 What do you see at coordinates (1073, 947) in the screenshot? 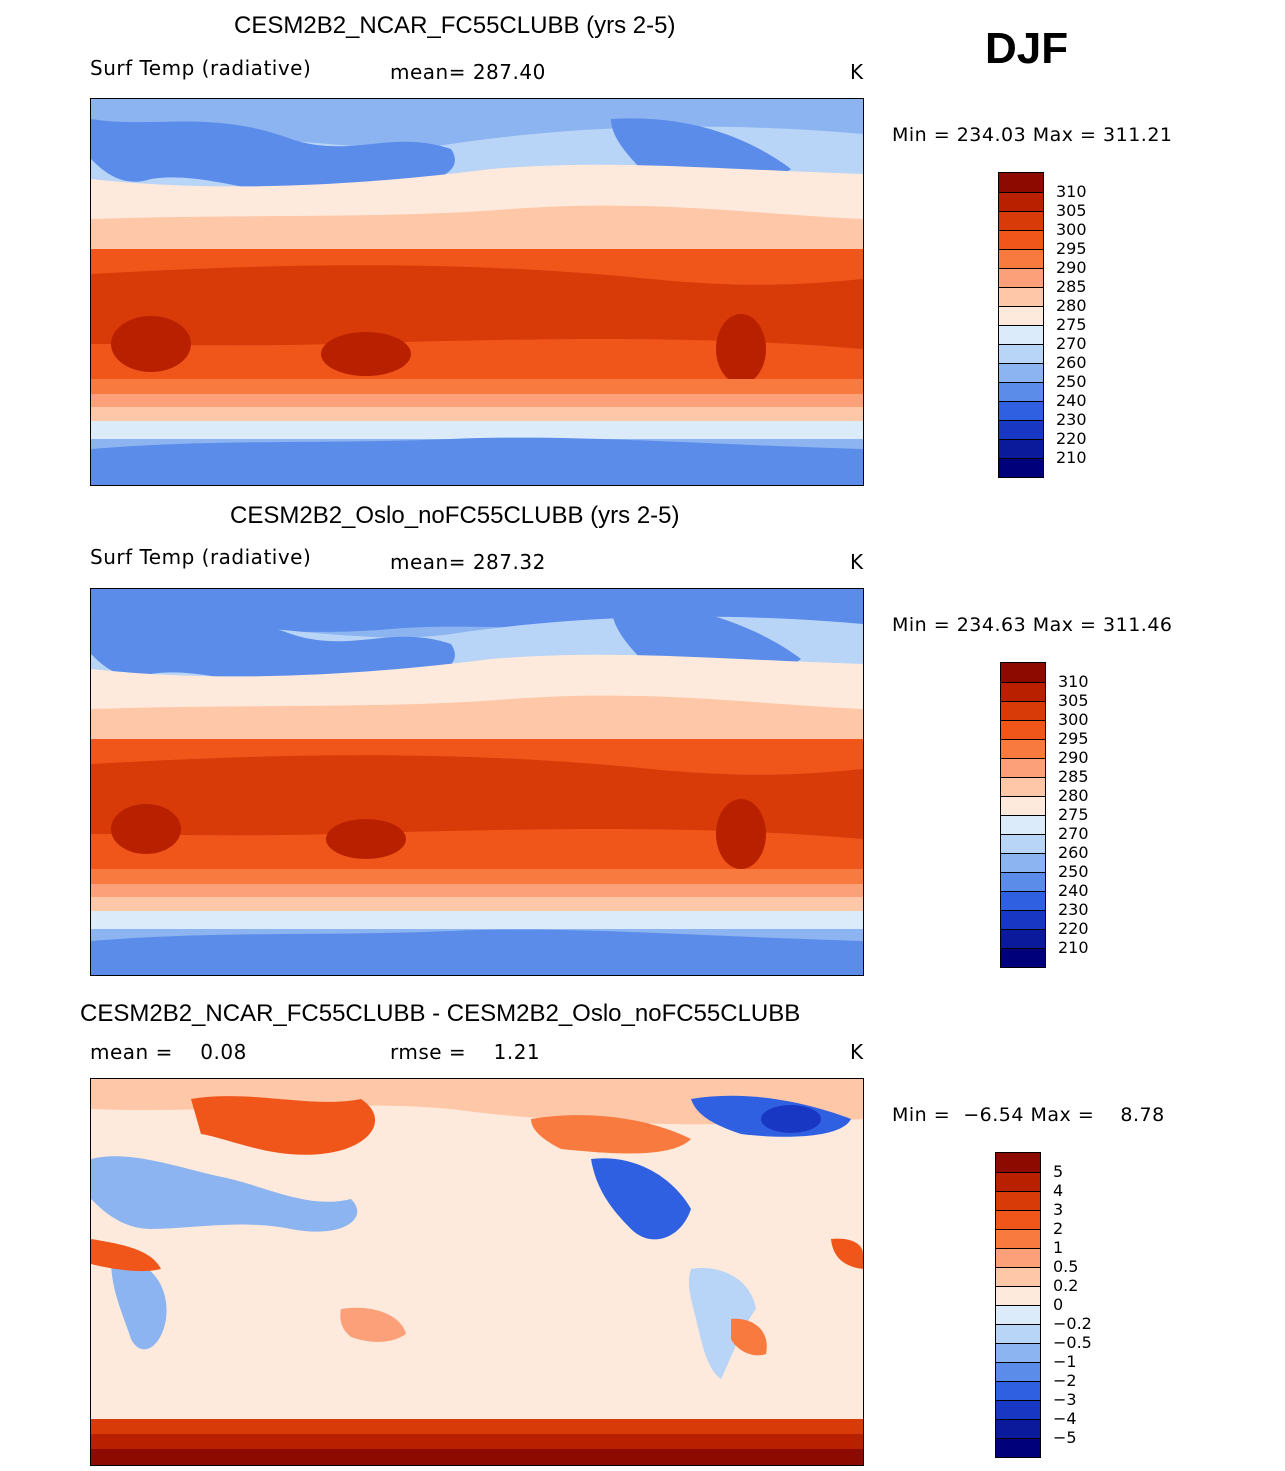
I see `panel-2-colorbar-tick: 210` at bounding box center [1073, 947].